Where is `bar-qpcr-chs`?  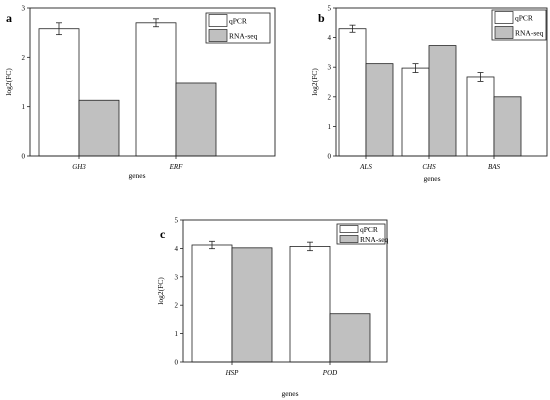
bar-qpcr-chs is located at coordinates (415, 112).